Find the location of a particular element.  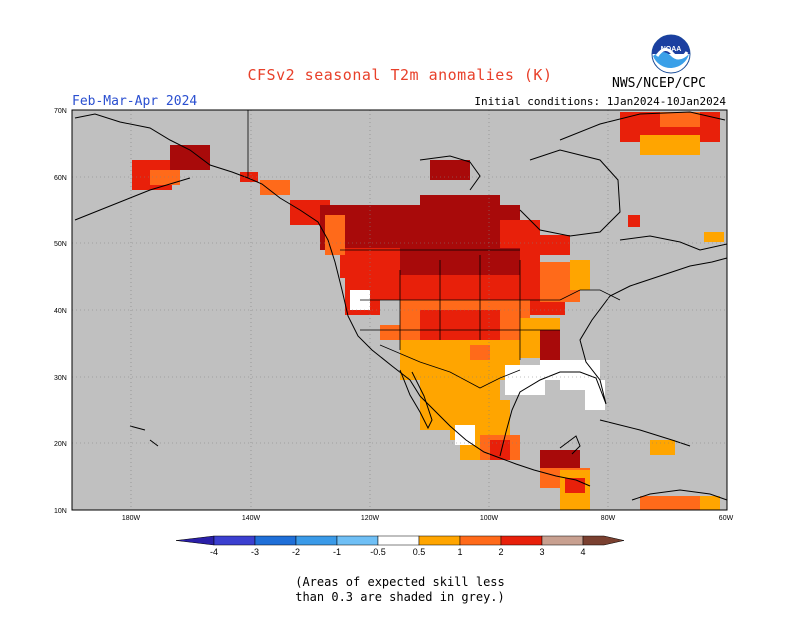

colorbar-tick-label: -2 is located at coordinates (296, 552).